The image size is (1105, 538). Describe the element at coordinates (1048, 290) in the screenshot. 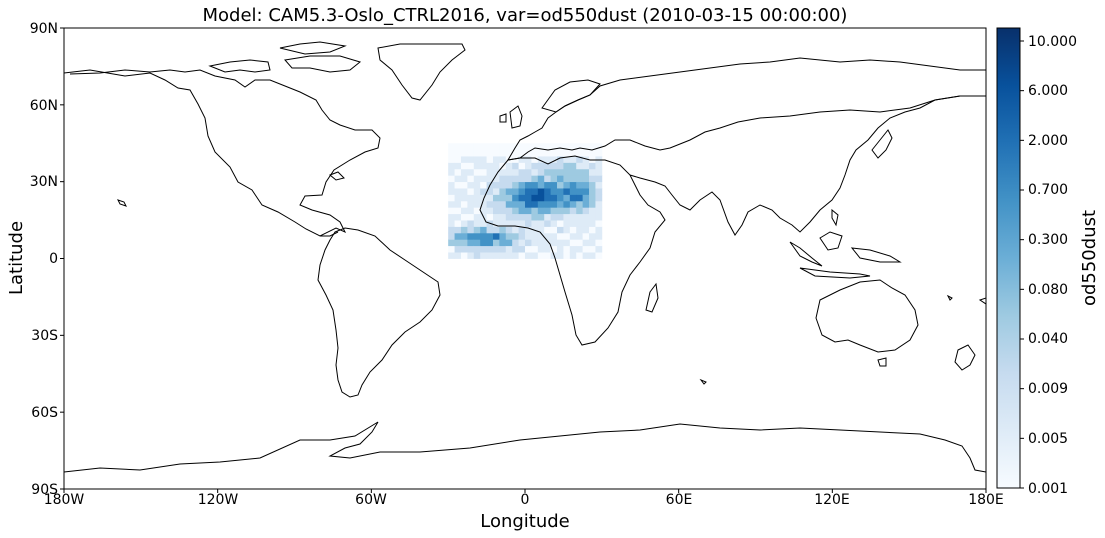

I see `colorbar-tick-label: 0.080` at that location.